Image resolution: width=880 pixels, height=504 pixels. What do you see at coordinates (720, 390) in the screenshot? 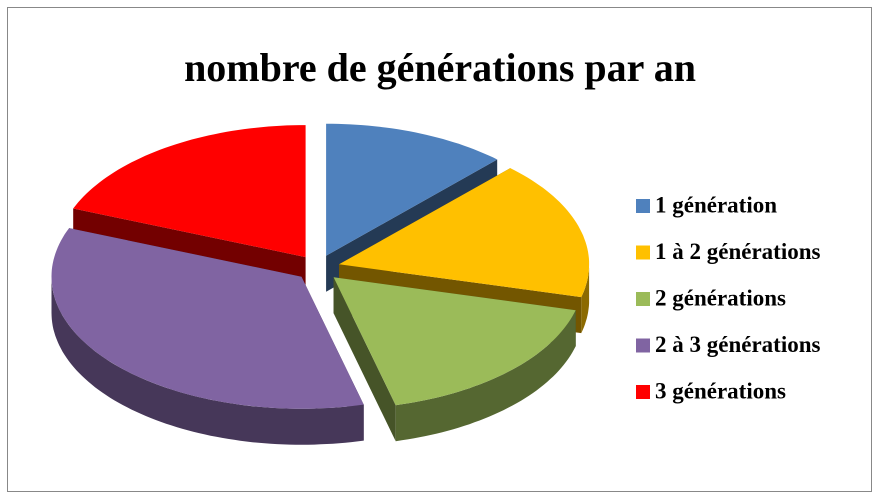
I see `legend-label: 3 générations` at bounding box center [720, 390].